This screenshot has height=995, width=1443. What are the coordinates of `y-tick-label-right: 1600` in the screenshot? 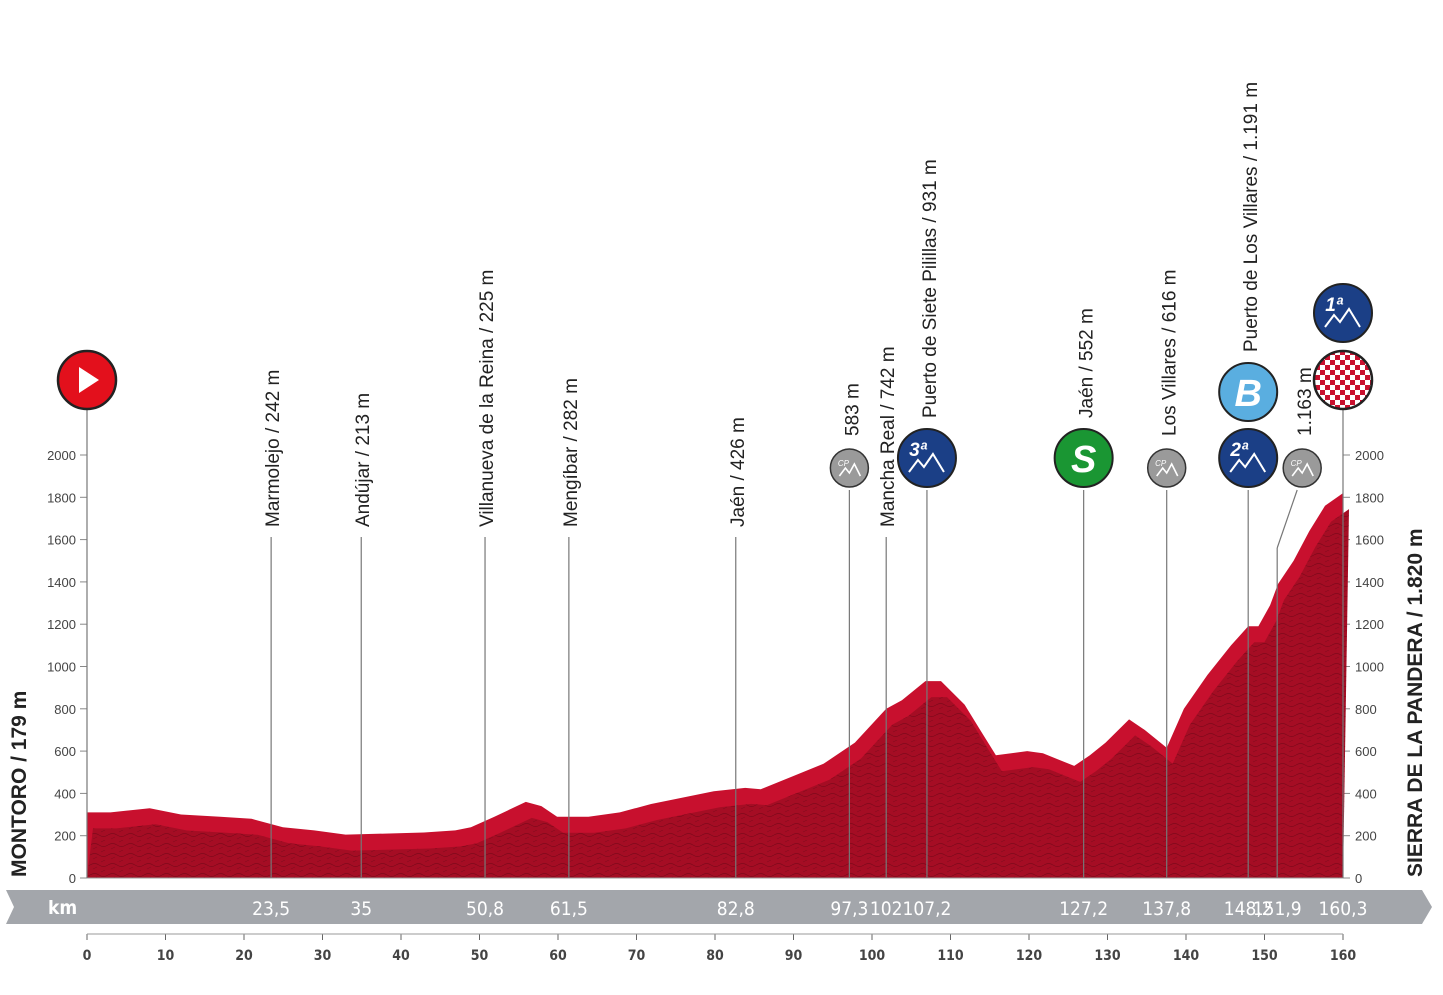 It's located at (1369, 540).